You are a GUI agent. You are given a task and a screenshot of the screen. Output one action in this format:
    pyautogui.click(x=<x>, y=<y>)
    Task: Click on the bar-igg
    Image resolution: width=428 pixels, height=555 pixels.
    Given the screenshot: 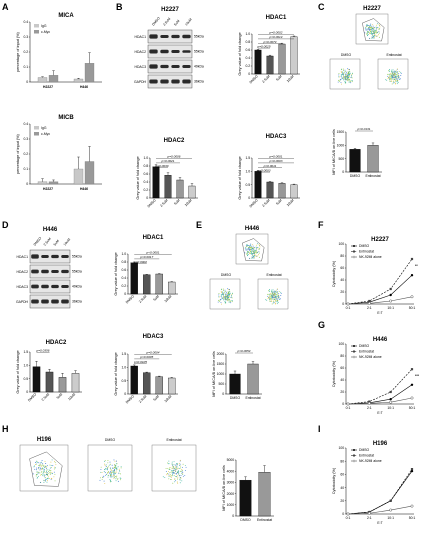 What is the action you would take?
    pyautogui.click(x=42, y=183)
    